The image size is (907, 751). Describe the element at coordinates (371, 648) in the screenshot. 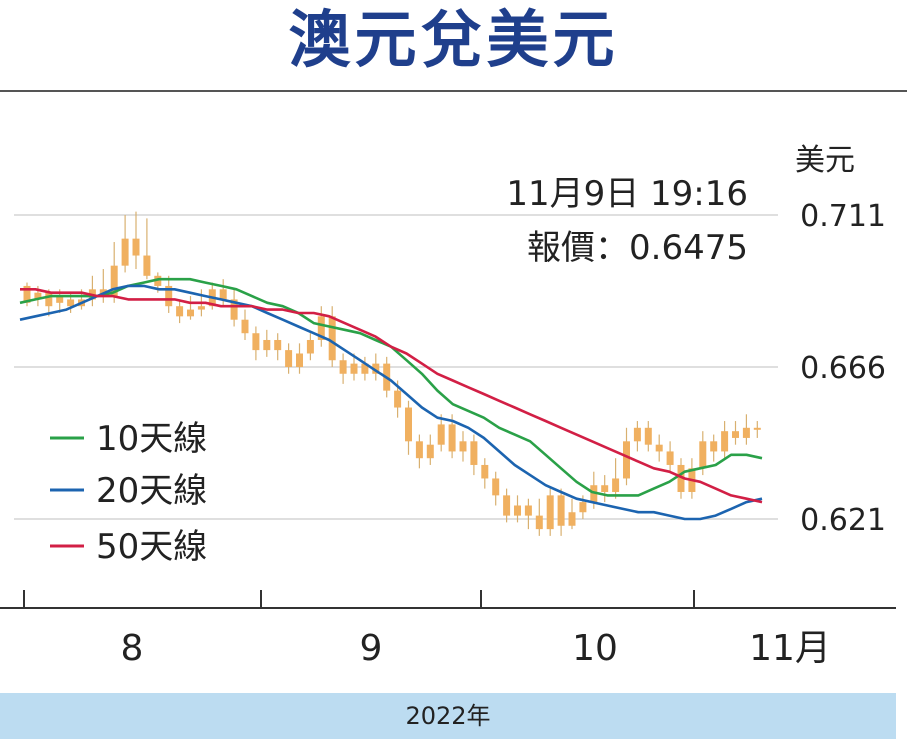

I see `x-tick-label: 9` at that location.